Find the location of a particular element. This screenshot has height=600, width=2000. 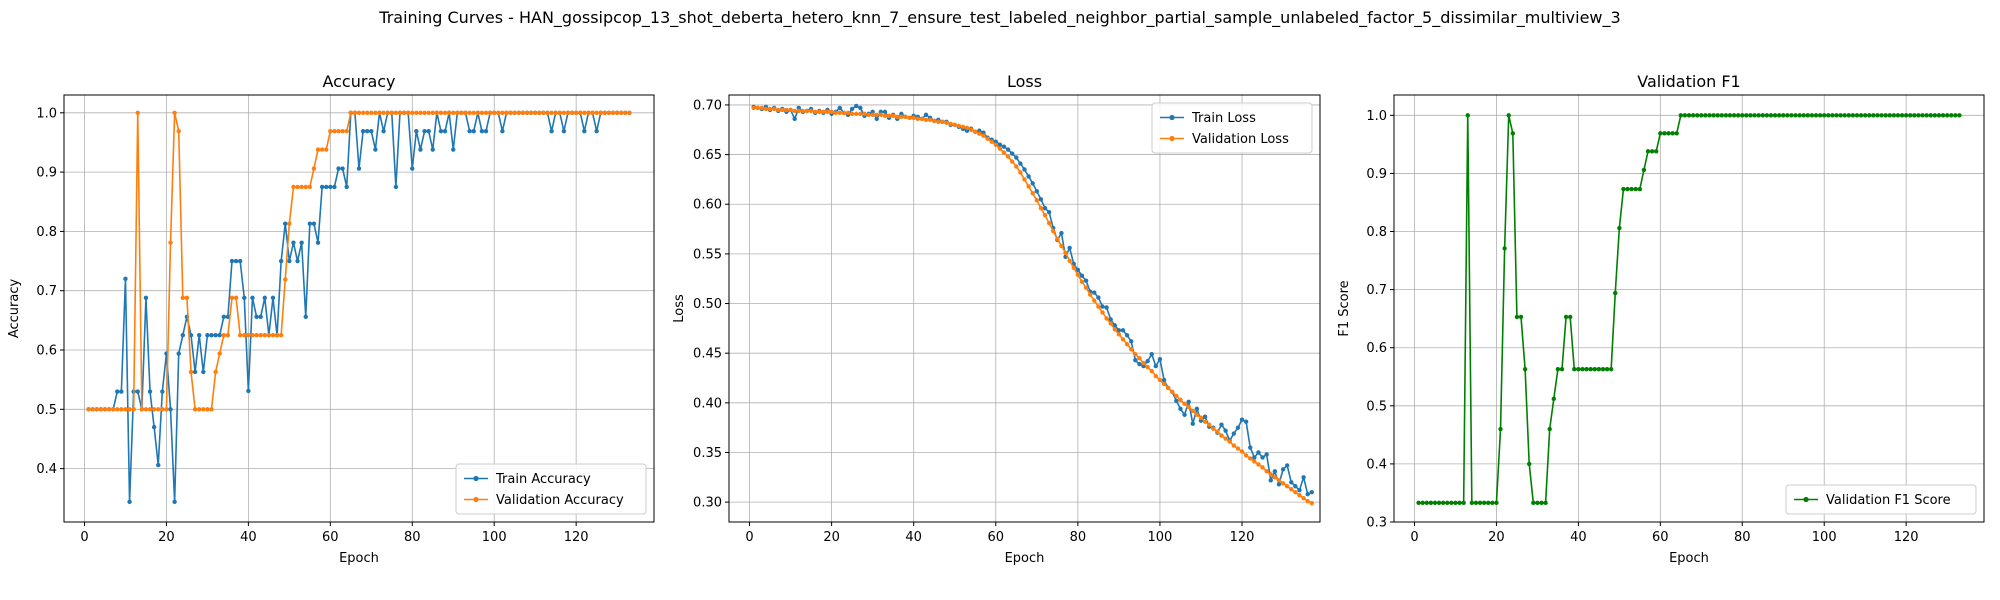

y-tick-label: 0.3 is located at coordinates (1376, 523).